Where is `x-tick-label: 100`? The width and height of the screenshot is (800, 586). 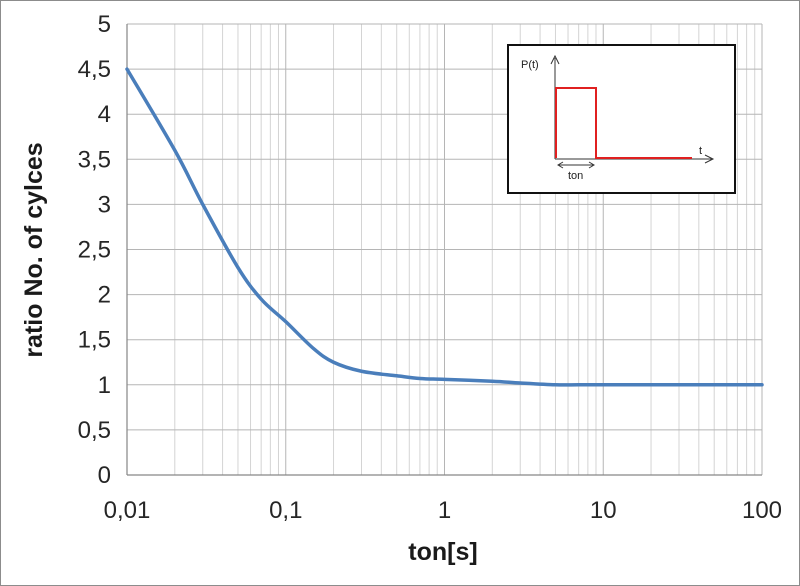 x-tick-label: 100 is located at coordinates (762, 510).